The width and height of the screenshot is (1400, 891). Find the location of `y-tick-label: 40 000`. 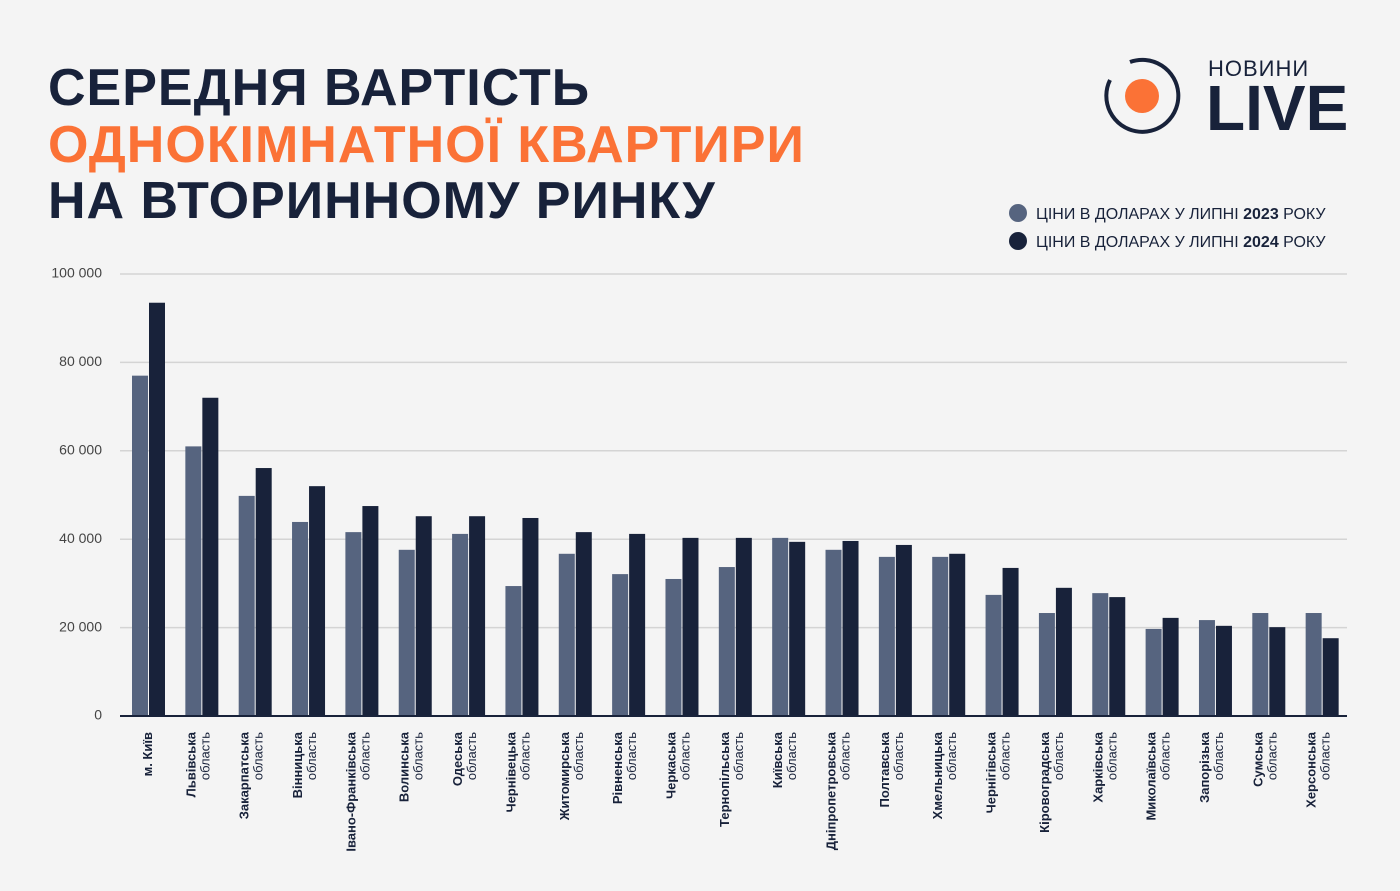

y-tick-label: 40 000 is located at coordinates (80, 538).